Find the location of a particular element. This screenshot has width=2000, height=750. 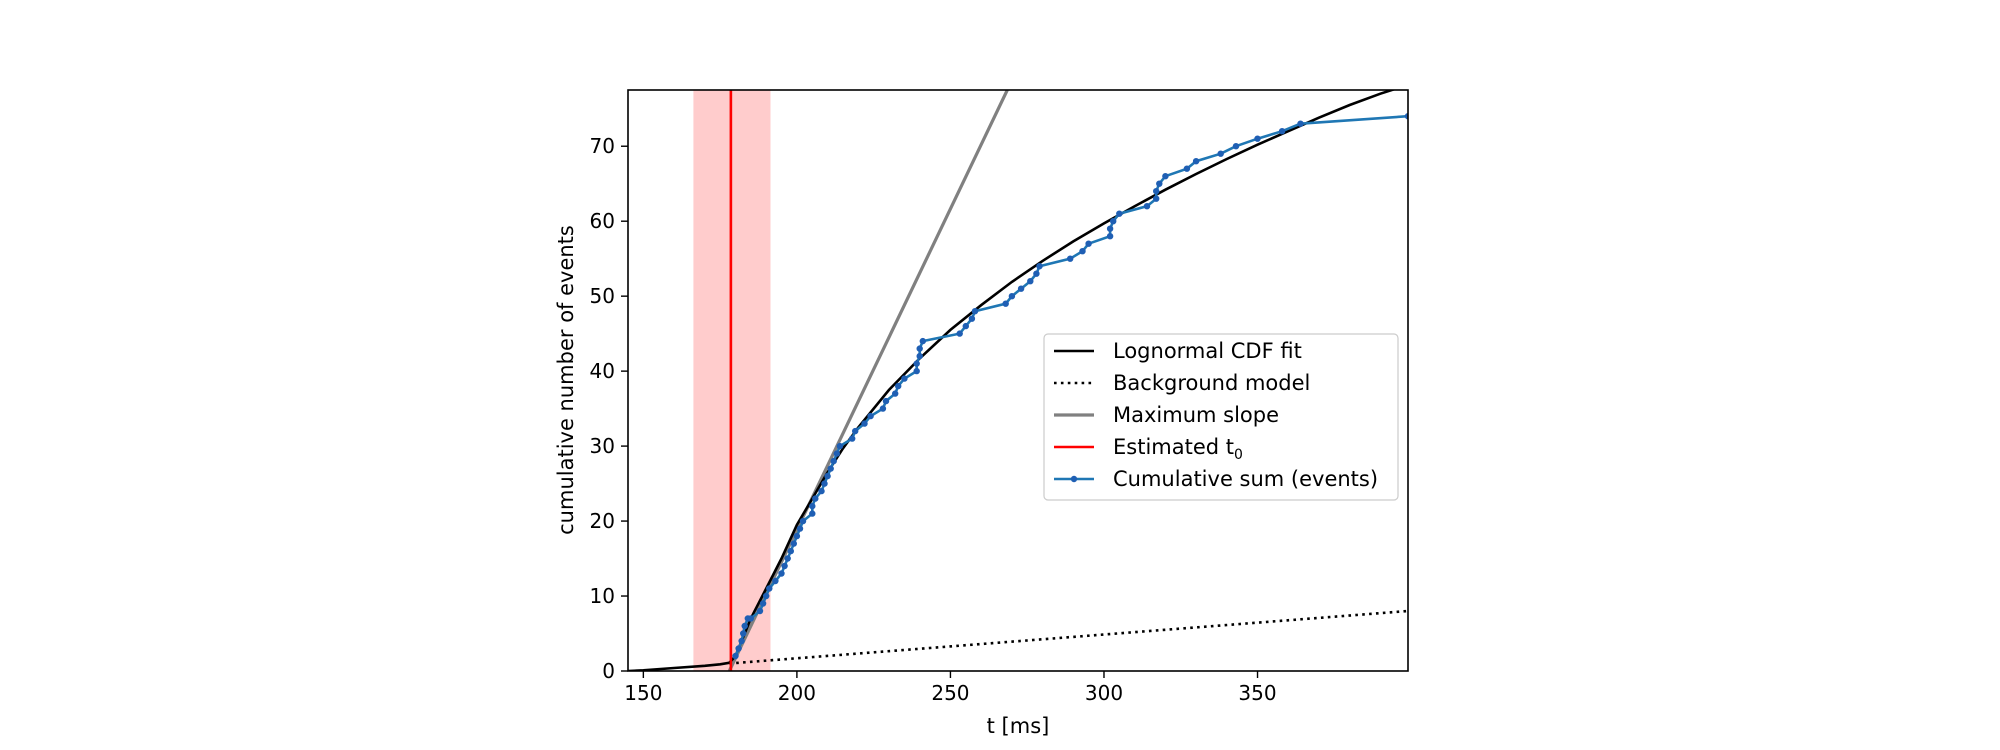

legend-frame is located at coordinates (1221, 417).